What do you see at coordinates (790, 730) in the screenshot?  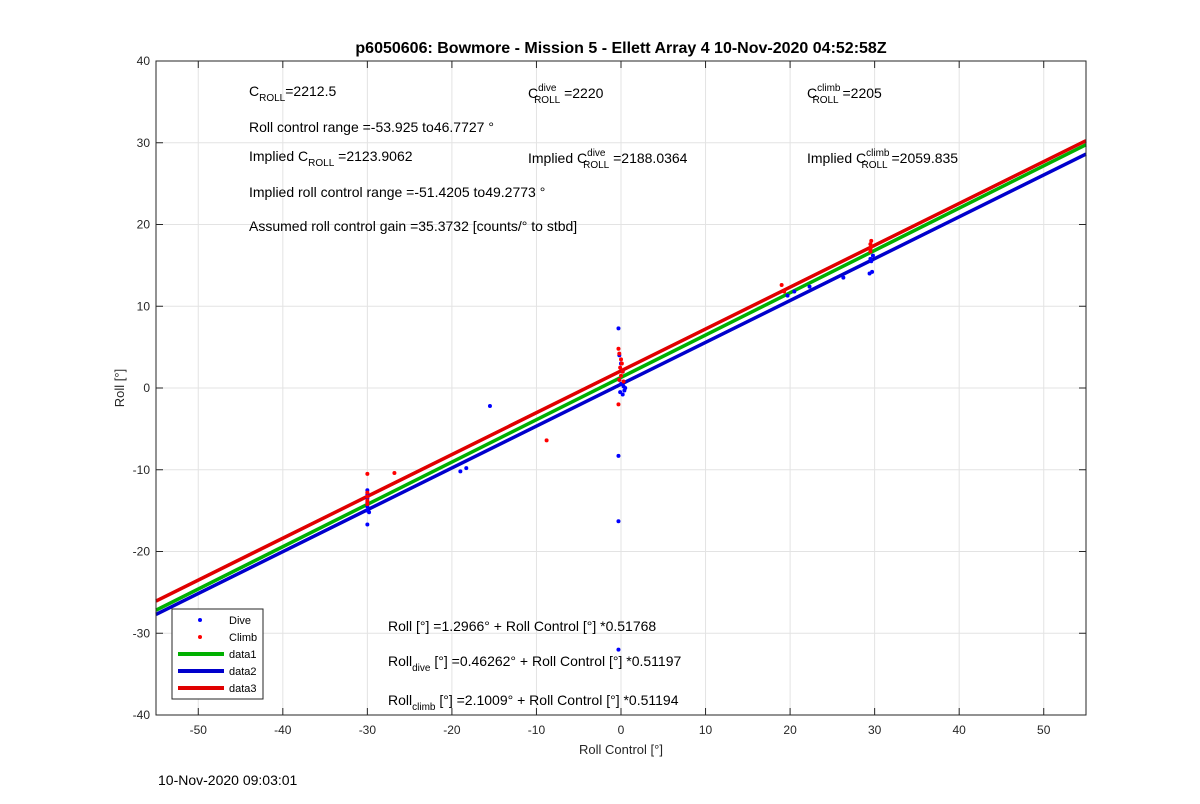 I see `x-tick-label: 20` at bounding box center [790, 730].